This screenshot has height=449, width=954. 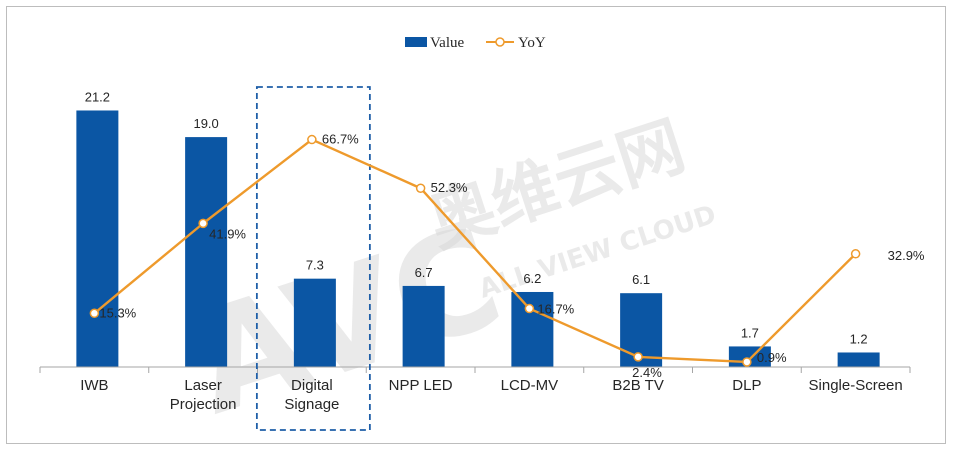 What do you see at coordinates (859, 338) in the screenshot?
I see `bar-value-label: 1.2` at bounding box center [859, 338].